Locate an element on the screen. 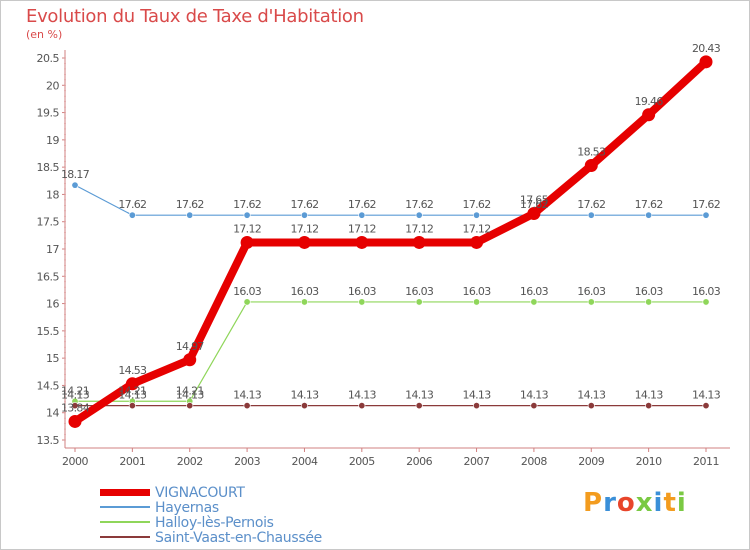 This screenshot has height=550, width=750. legend-item-vignacourt: VIGNACOURT is located at coordinates (265, 493).